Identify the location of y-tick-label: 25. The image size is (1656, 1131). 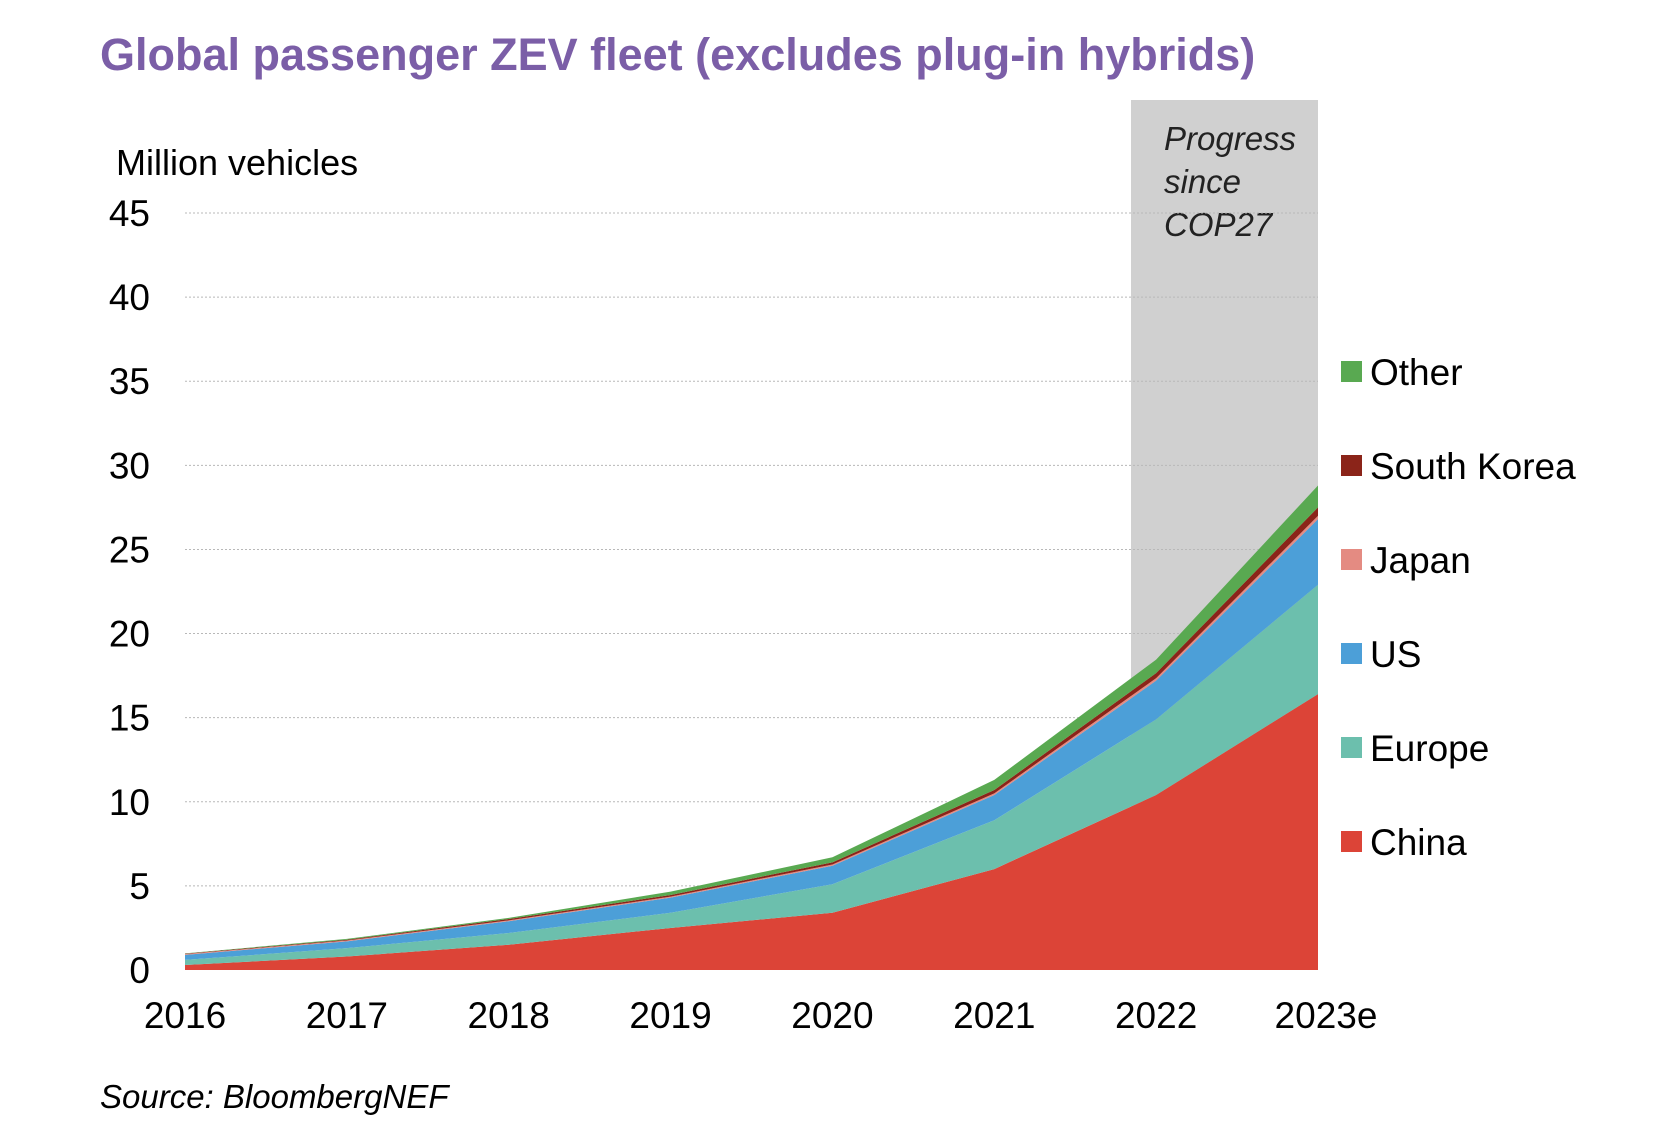
(129, 549).